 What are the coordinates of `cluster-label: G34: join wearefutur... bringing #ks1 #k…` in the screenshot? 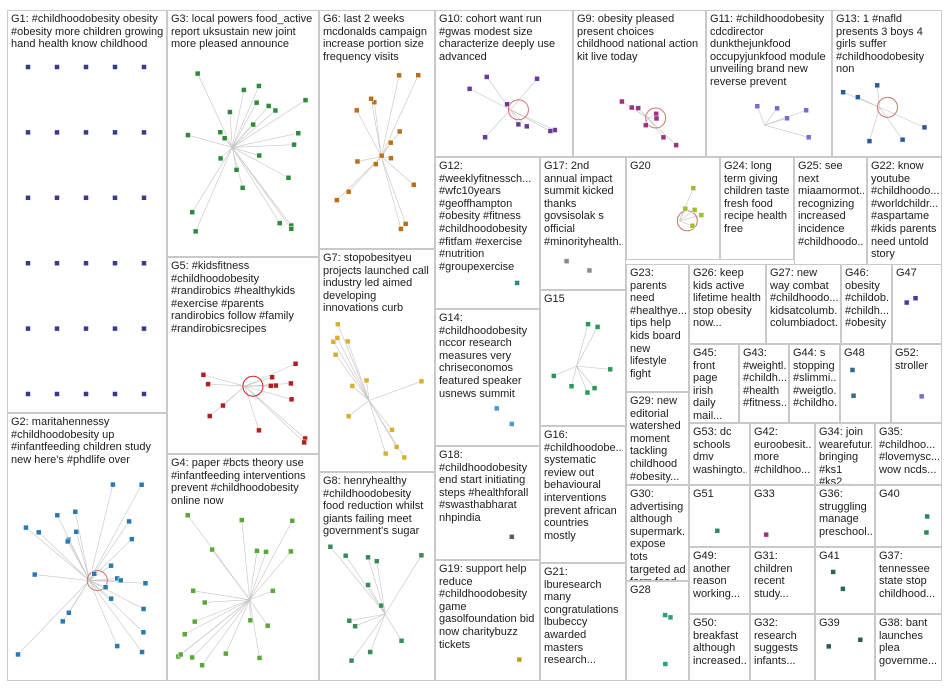 It's located at (845, 455).